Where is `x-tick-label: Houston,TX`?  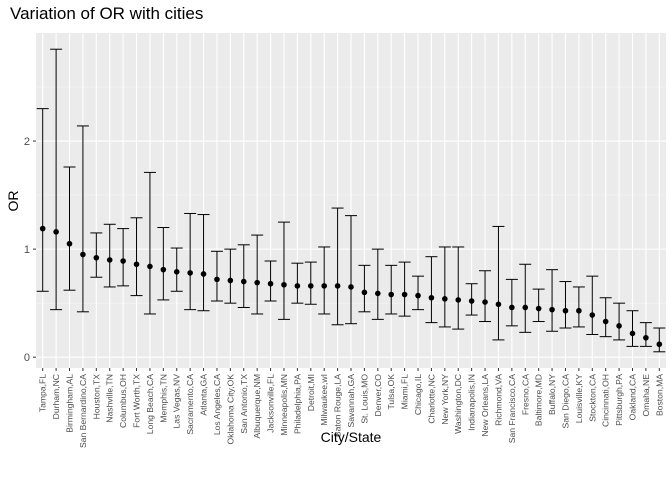
x-tick-label: Houston,TX is located at coordinates (96, 397).